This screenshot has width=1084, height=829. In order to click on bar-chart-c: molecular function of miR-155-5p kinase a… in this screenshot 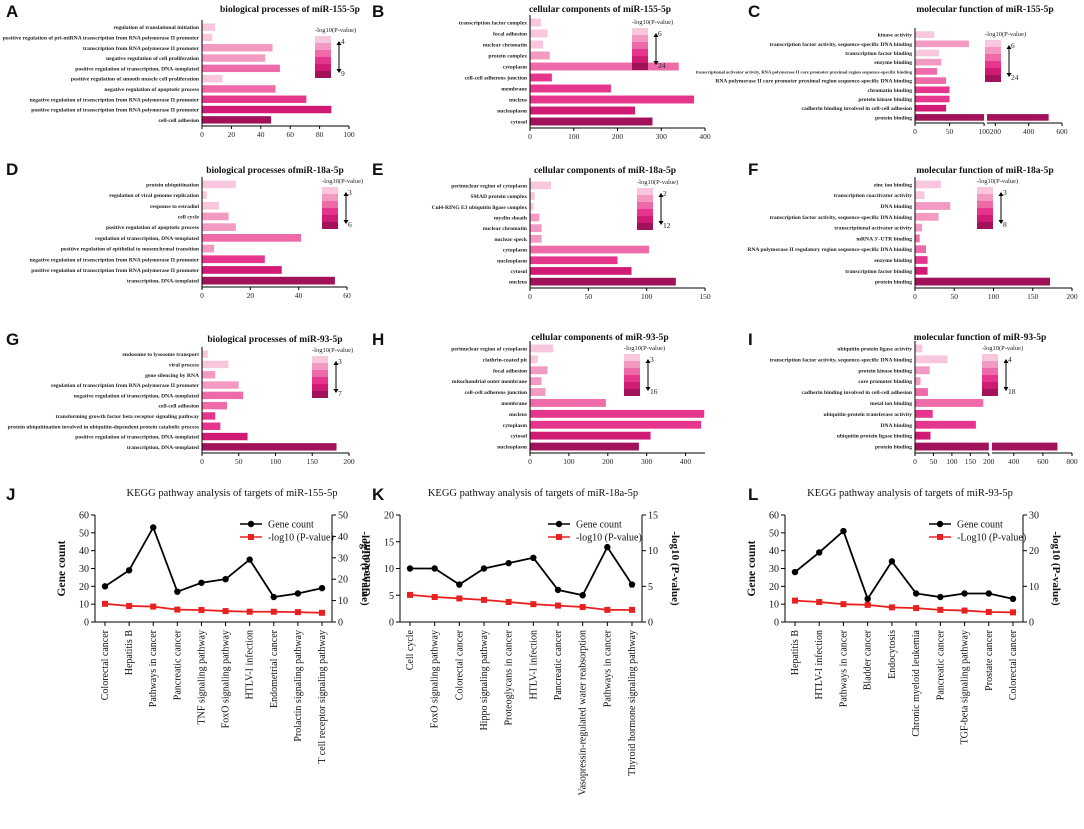, I will do `click(882, 70)`.